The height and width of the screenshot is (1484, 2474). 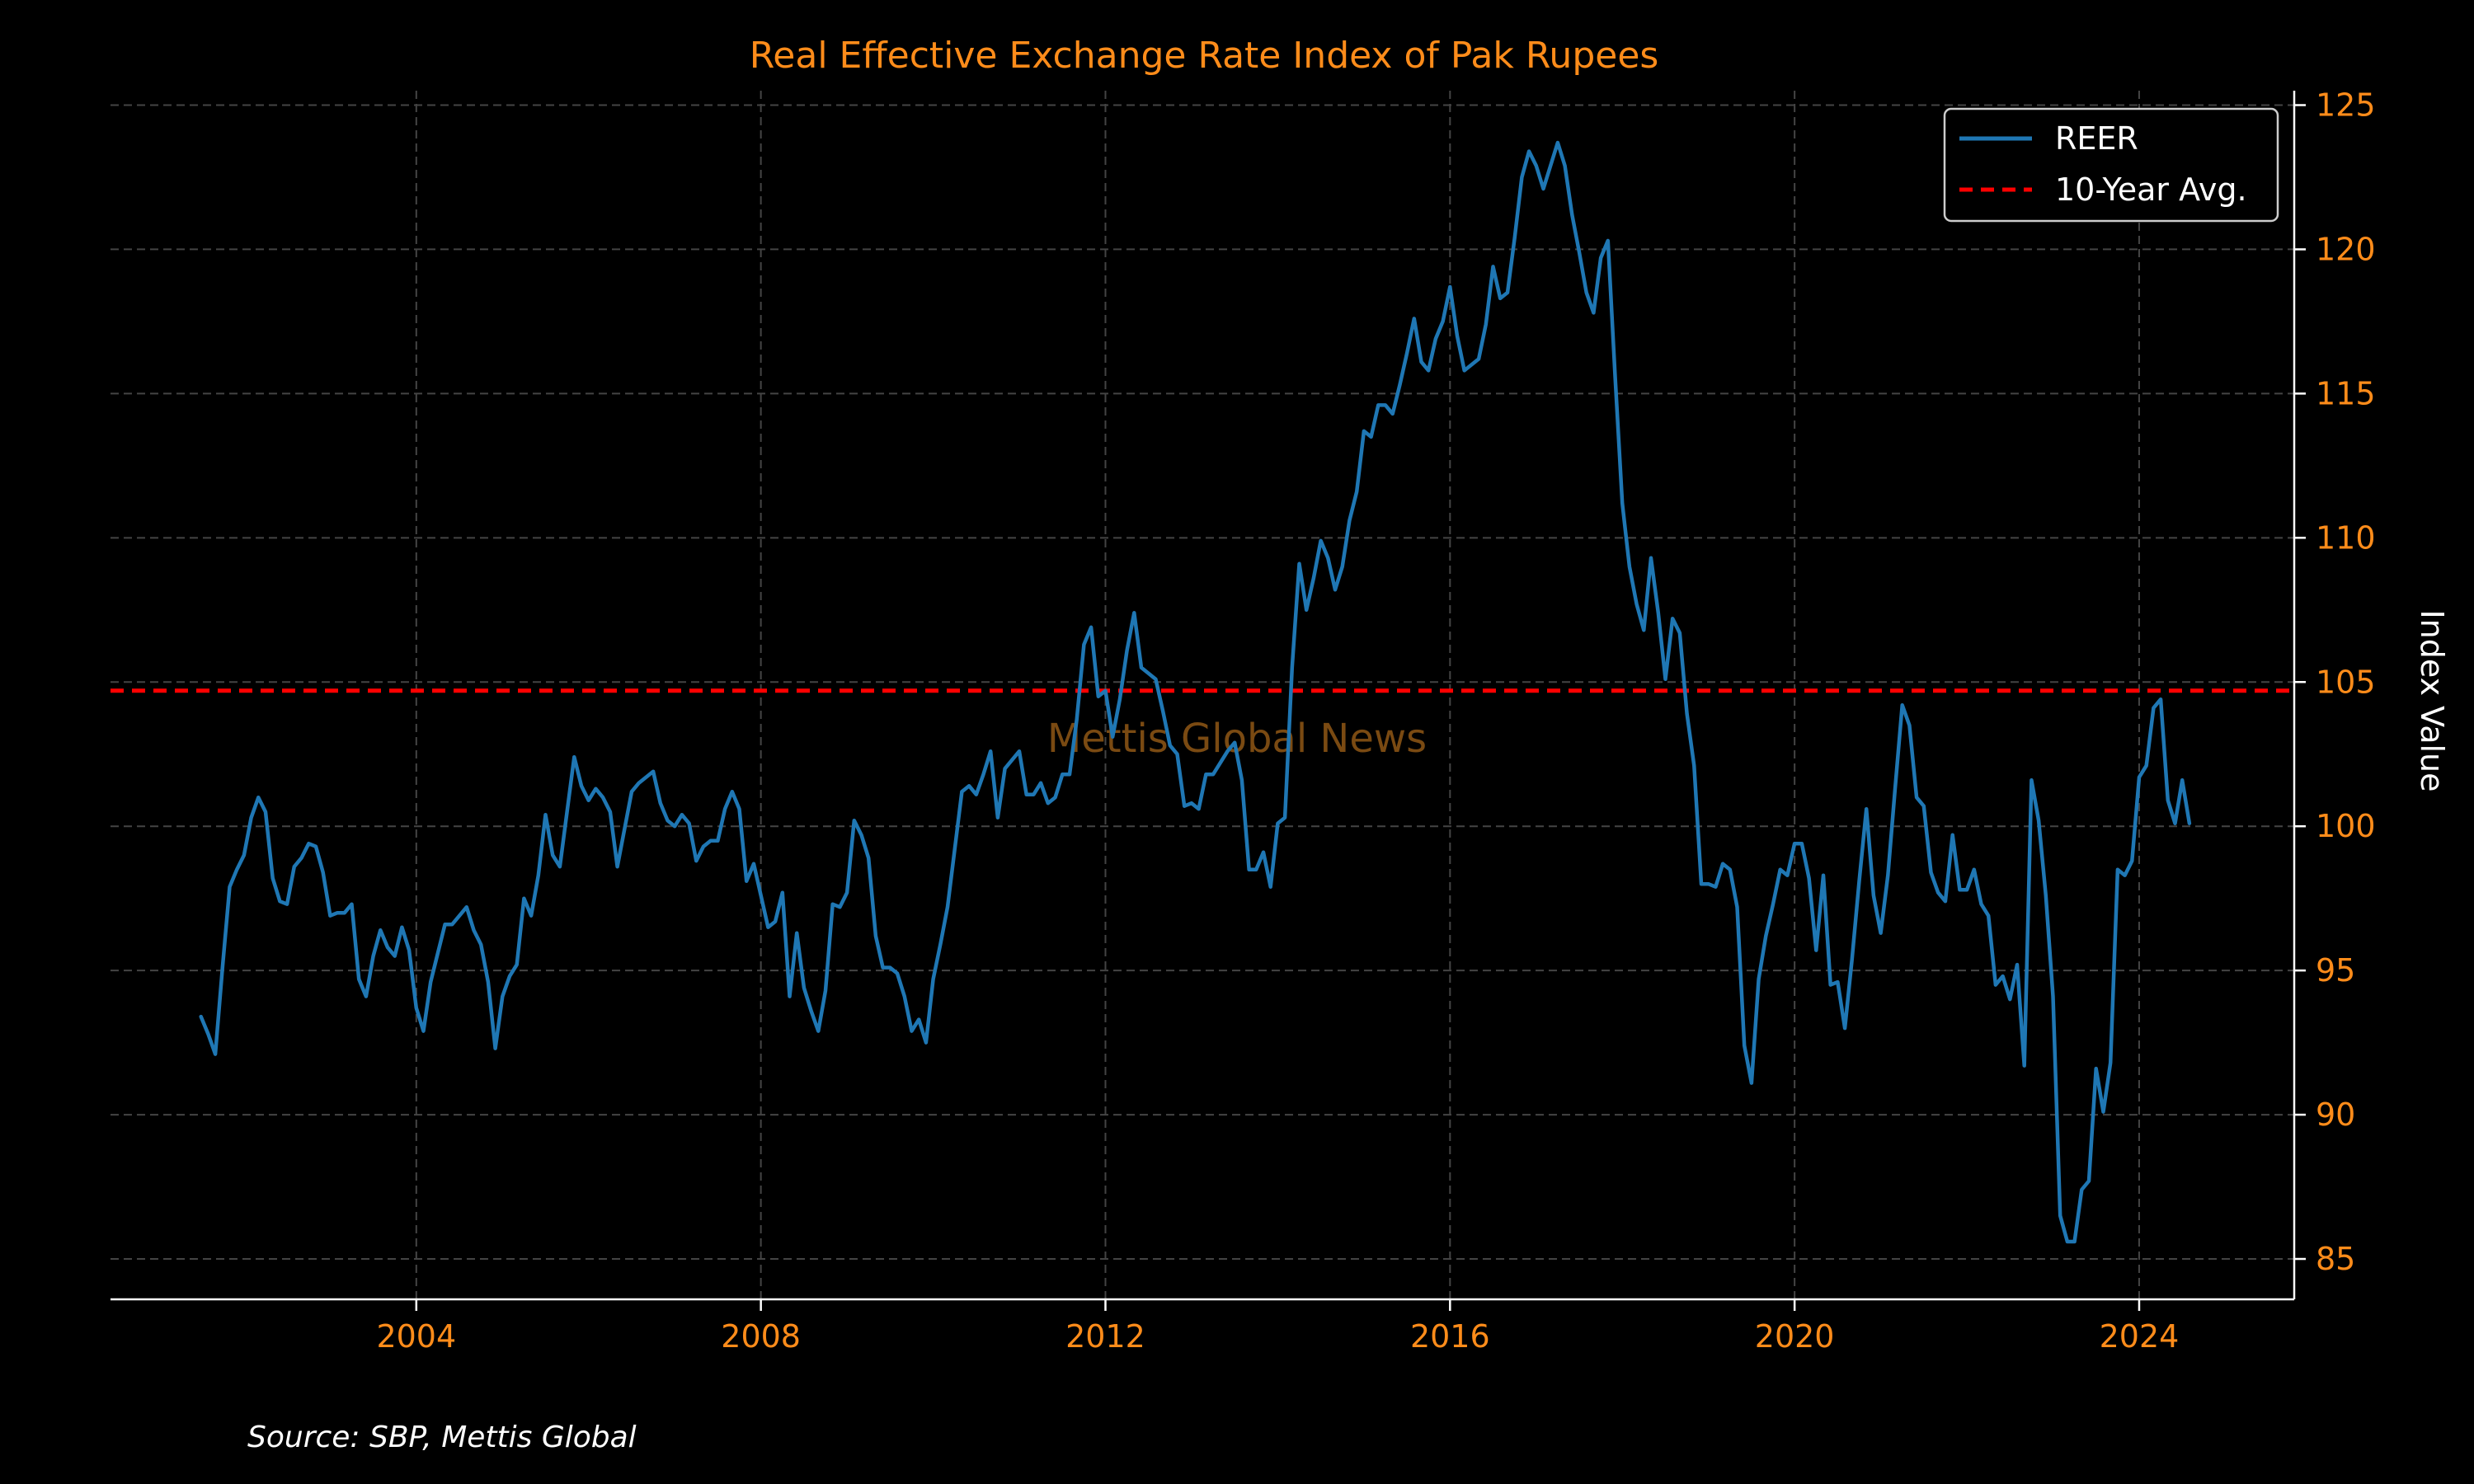 I want to click on y-tick-label: 120, so click(x=2346, y=249).